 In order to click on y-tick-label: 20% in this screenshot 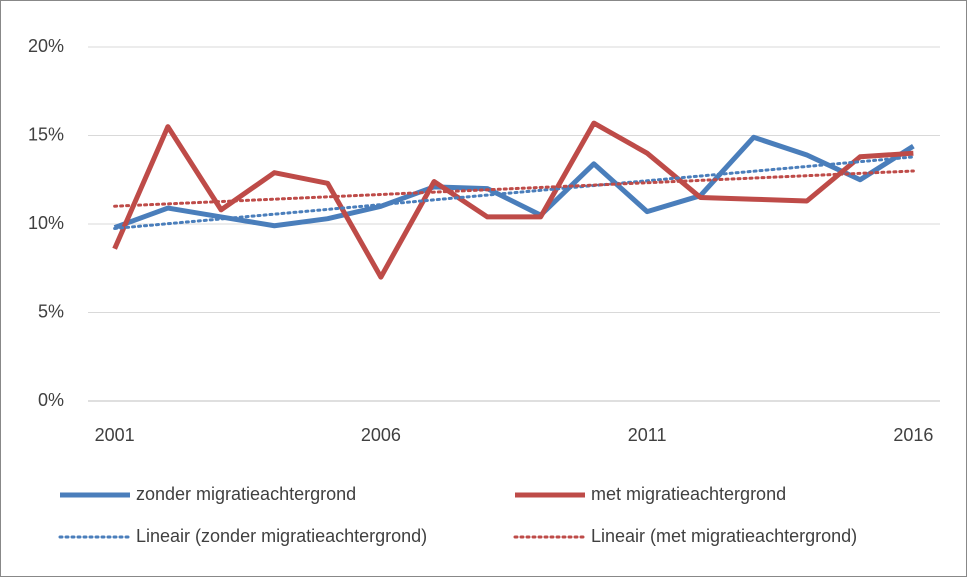, I will do `click(46, 46)`.